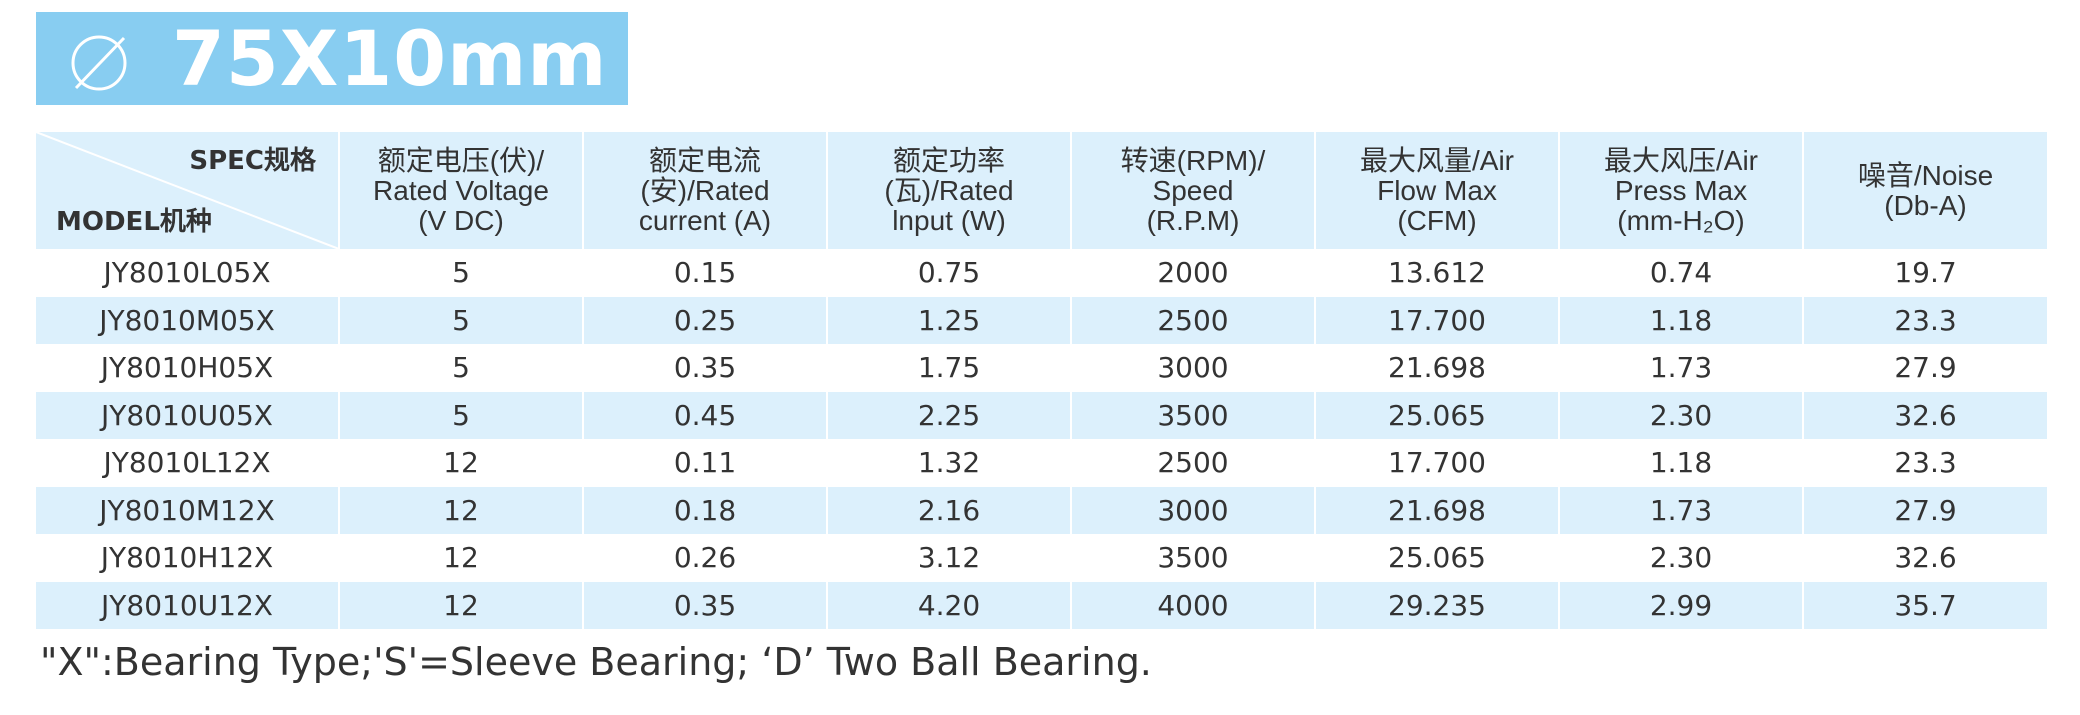 This screenshot has height=715, width=2080. Describe the element at coordinates (1680, 190) in the screenshot. I see `header-air-pressure: 最大风压/Air Press Max (mm-H₂O)` at that location.